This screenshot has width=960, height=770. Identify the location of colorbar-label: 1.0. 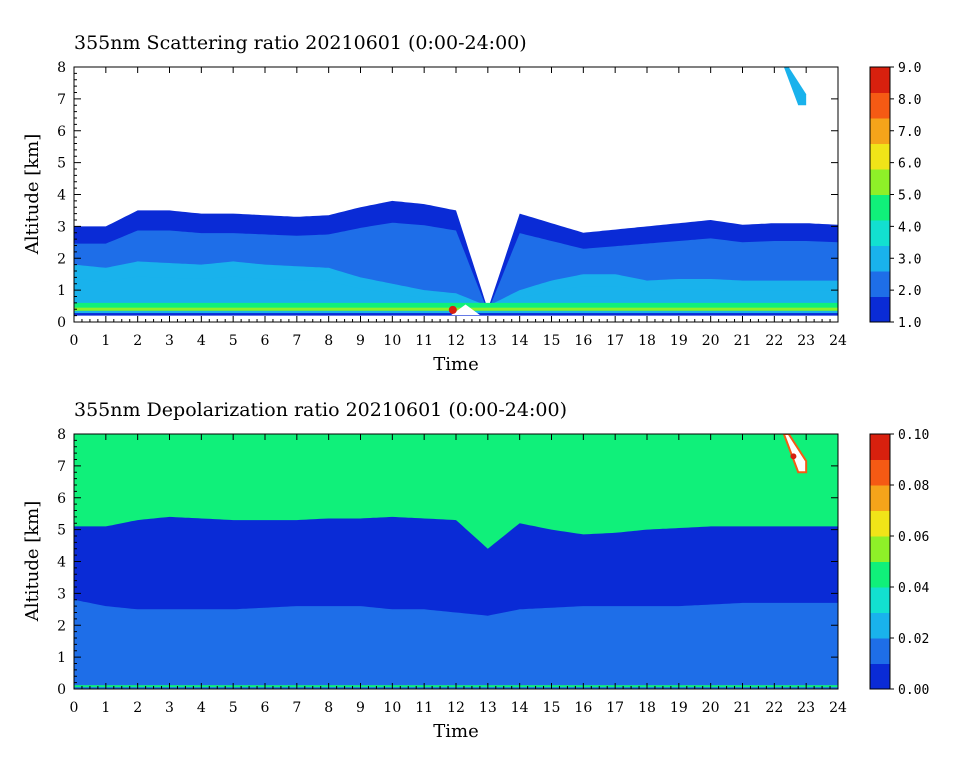
(909, 323).